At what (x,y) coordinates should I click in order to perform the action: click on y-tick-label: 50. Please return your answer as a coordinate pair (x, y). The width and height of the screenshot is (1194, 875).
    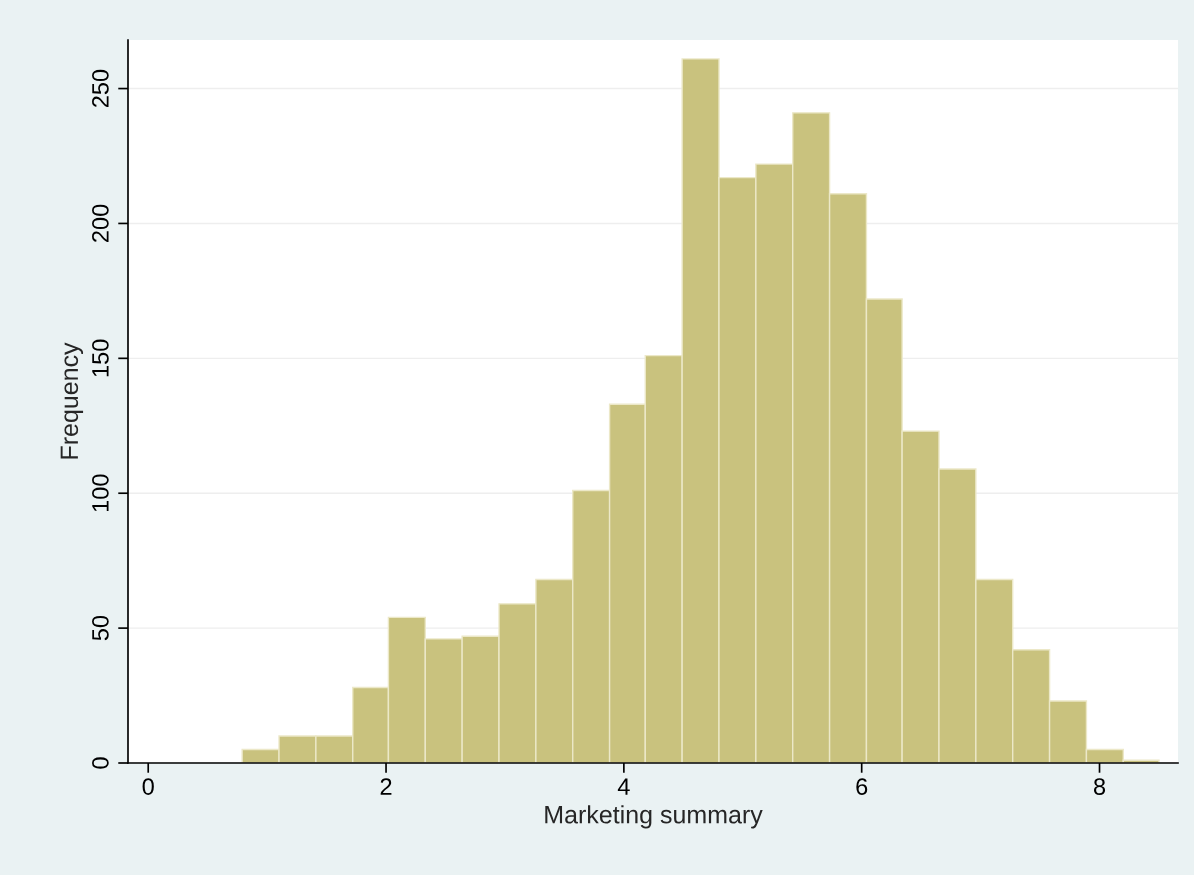
    Looking at the image, I should click on (100, 628).